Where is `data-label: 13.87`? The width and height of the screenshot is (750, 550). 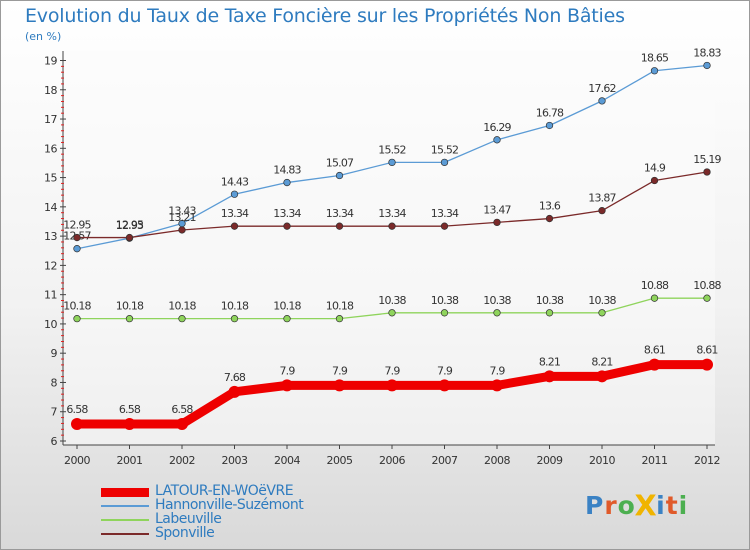
data-label: 13.87 is located at coordinates (602, 198).